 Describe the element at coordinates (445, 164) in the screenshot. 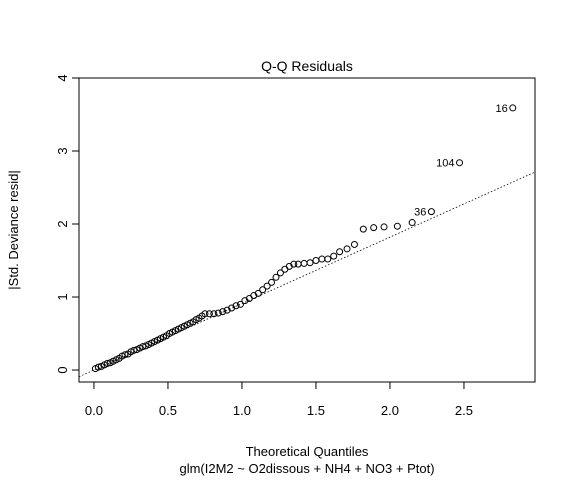

I see `point-label: 104` at that location.